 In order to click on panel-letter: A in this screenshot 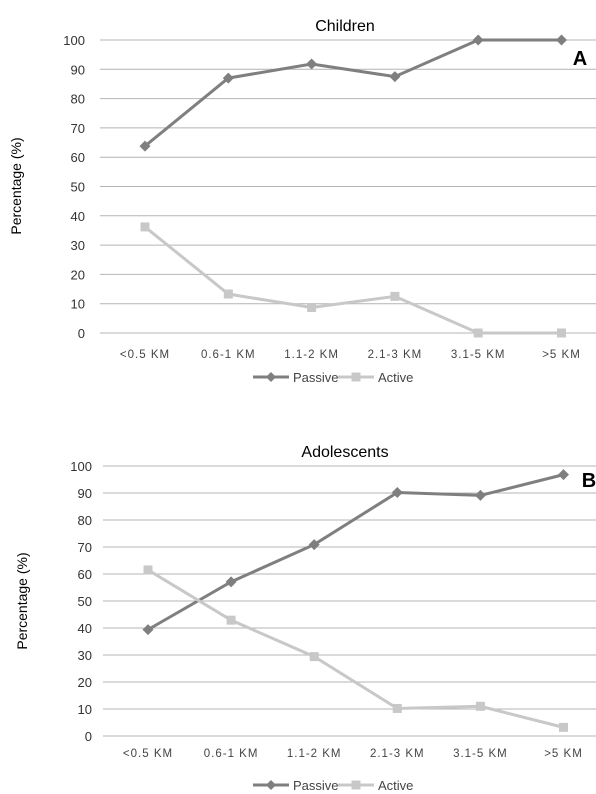, I will do `click(580, 59)`.